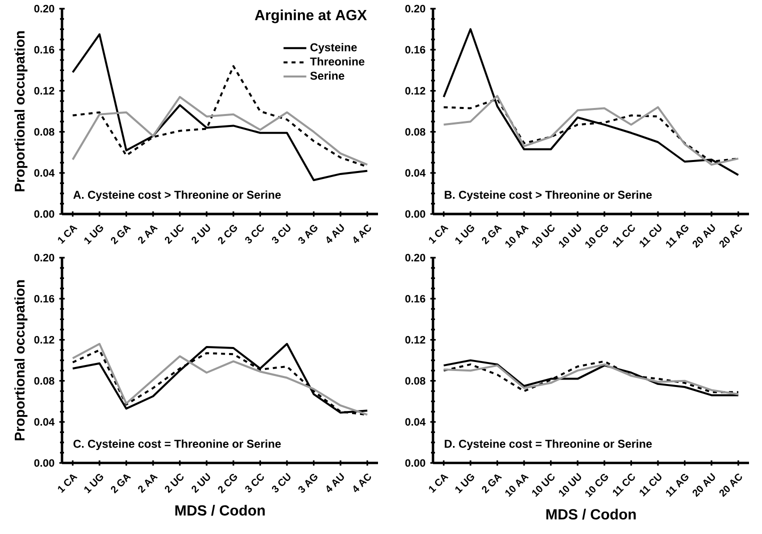 Image resolution: width=762 pixels, height=534 pixels. What do you see at coordinates (548, 196) in the screenshot?
I see `annotation: B. Cysteine cost > Threonine or Serine` at bounding box center [548, 196].